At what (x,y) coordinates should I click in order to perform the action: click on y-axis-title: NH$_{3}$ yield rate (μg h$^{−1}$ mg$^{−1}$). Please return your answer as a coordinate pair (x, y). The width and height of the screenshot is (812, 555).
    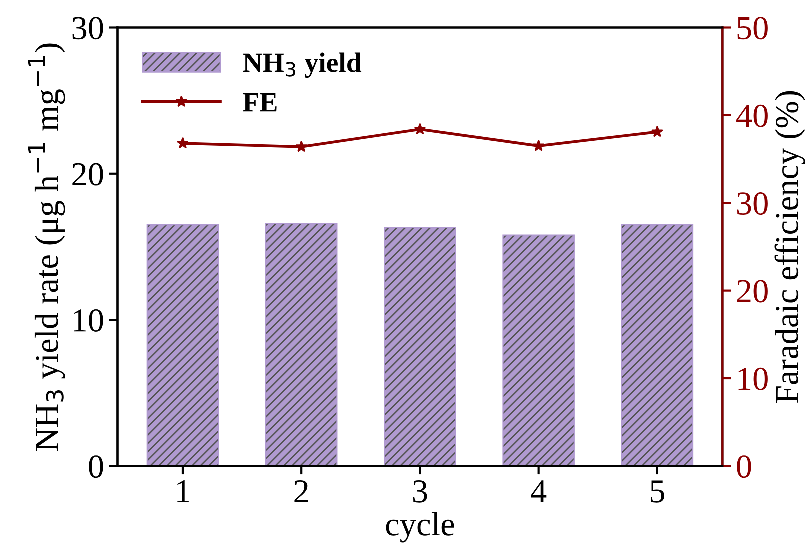
    Looking at the image, I should click on (47, 248).